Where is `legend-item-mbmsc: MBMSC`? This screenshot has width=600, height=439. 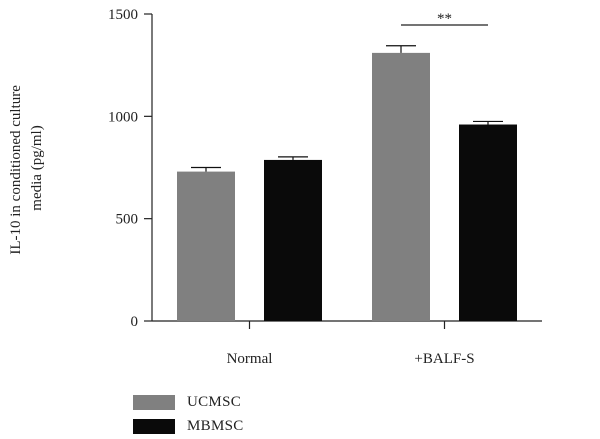 legend-item-mbmsc: MBMSC is located at coordinates (188, 426).